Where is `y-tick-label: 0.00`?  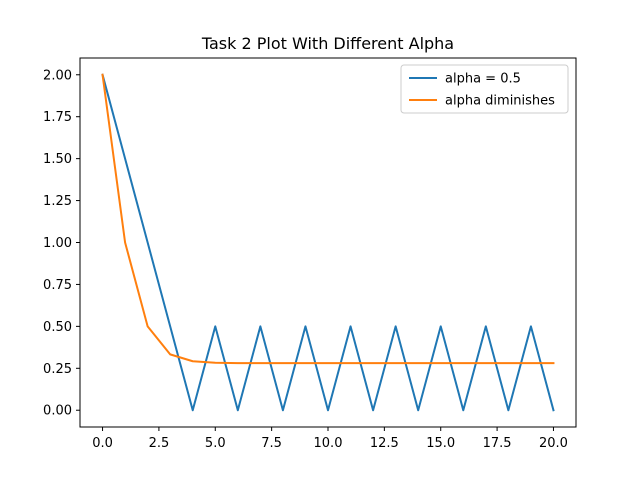
y-tick-label: 0.00 is located at coordinates (57, 411).